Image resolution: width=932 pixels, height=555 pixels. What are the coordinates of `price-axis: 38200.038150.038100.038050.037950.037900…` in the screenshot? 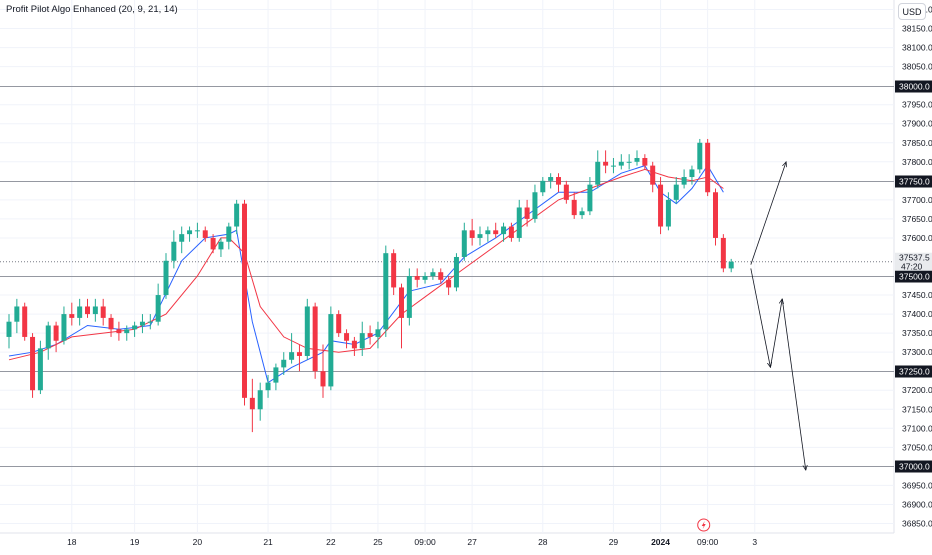 It's located at (913, 267).